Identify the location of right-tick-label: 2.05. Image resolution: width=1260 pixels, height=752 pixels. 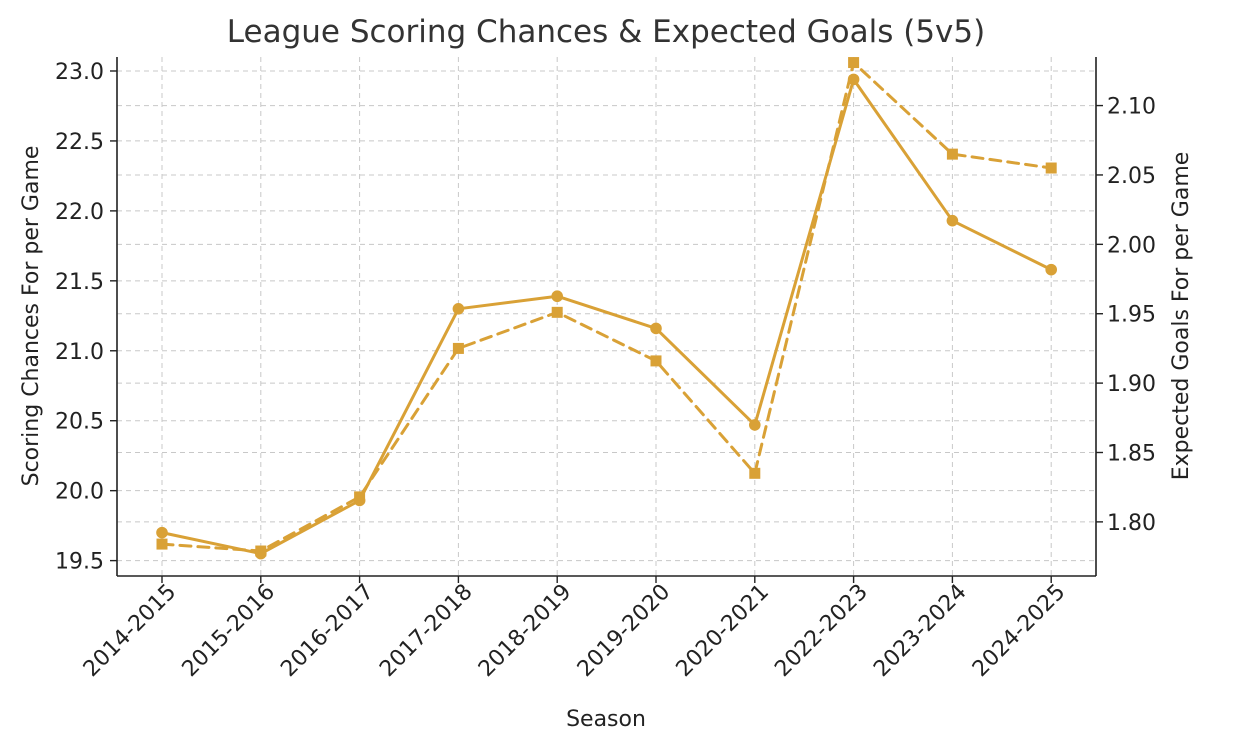
(1131, 176).